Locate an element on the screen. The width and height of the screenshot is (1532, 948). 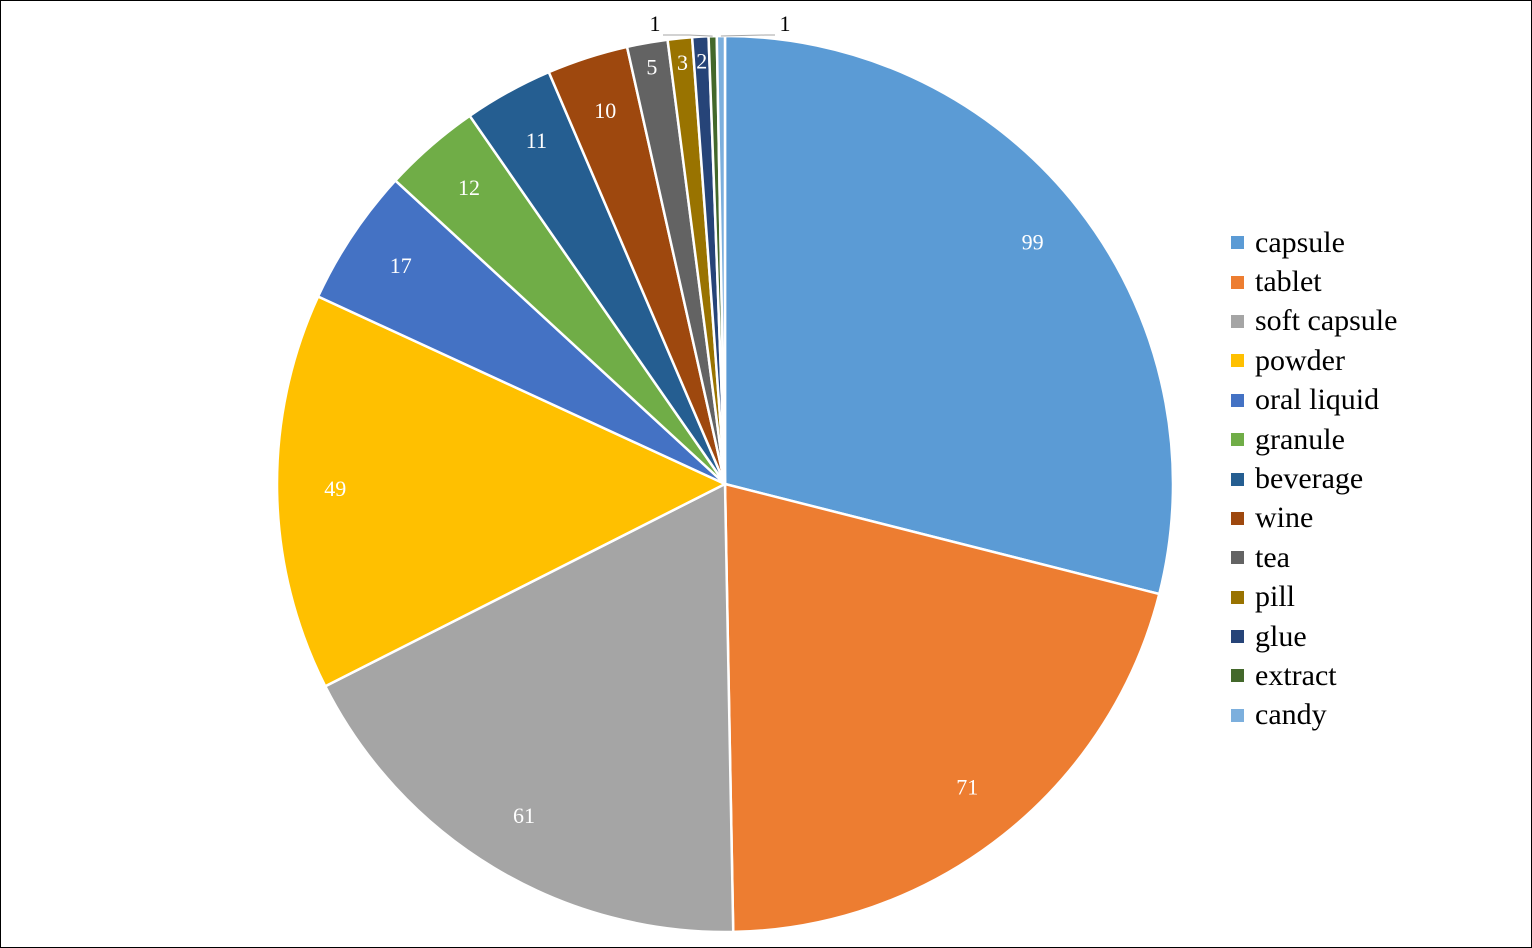
legend-item-tablet: tablet is located at coordinates (1314, 281).